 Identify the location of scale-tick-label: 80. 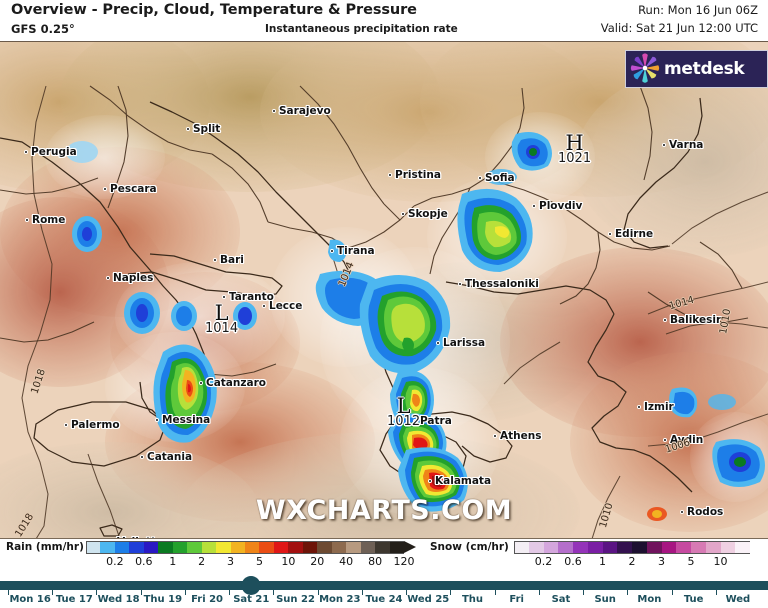
(375, 561).